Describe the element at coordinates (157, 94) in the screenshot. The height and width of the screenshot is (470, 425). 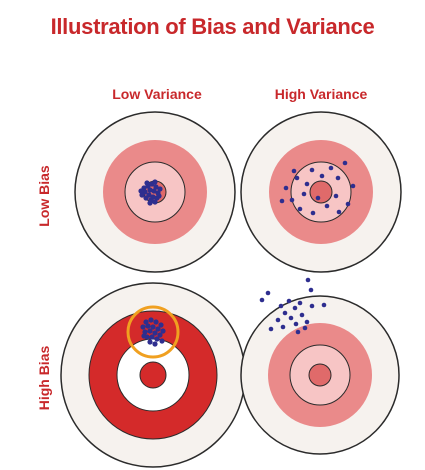
I see `column-label-low-variance: Low Variance` at that location.